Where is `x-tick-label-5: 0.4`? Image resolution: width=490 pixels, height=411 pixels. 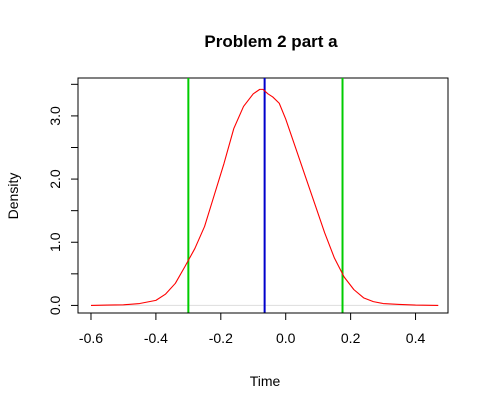 x-tick-label-5: 0.4 is located at coordinates (416, 338).